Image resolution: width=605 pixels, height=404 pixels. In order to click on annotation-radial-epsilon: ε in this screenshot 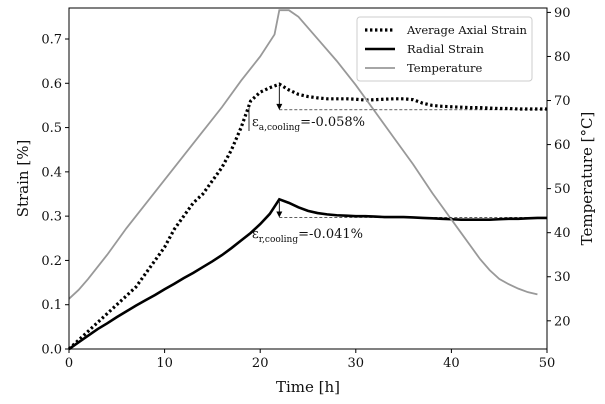, I will do `click(255, 234)`.